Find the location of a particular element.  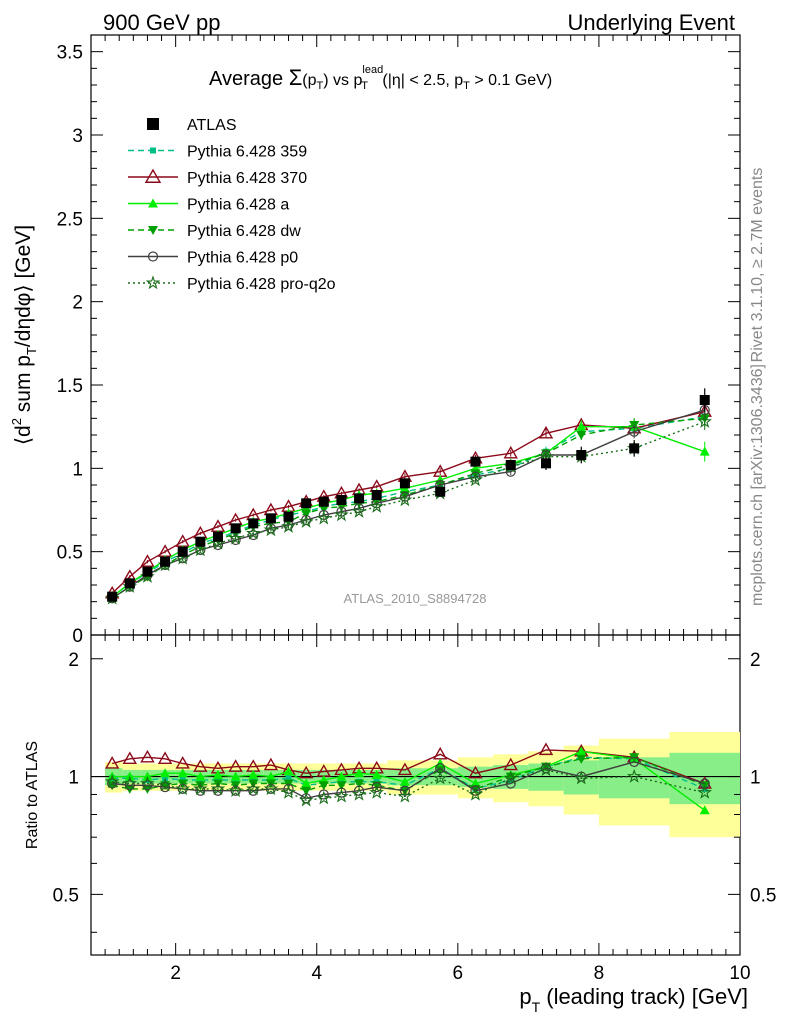

x-tick-label: 10 is located at coordinates (739, 973).